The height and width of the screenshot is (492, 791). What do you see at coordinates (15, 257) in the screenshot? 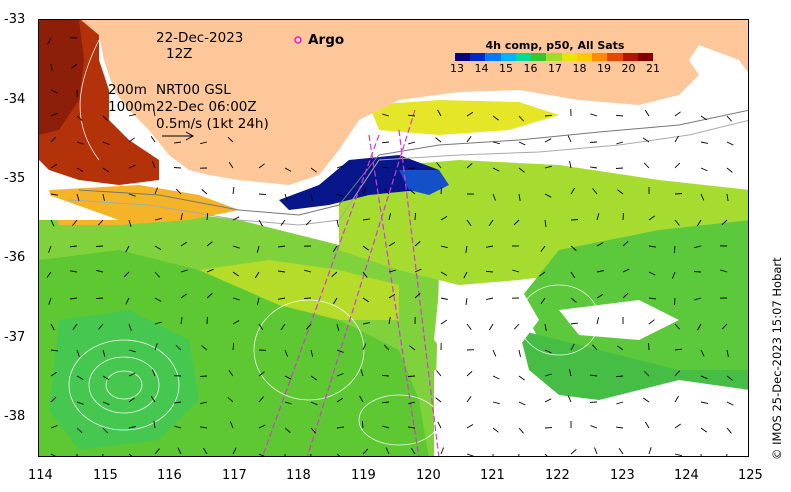
I see `lat-tick: -36` at bounding box center [15, 257].